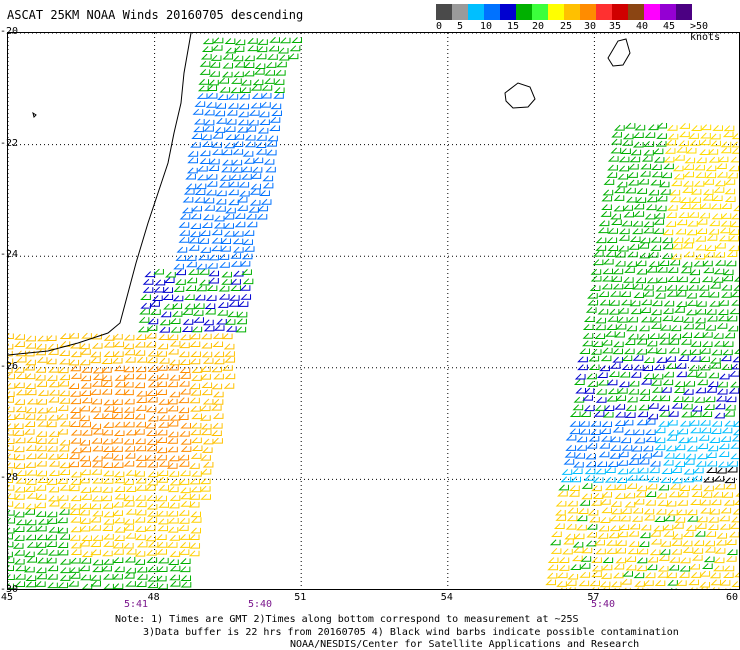 Image resolution: width=740 pixels, height=650 pixels. Describe the element at coordinates (564, 12) in the screenshot. I see `wind-speed-colorbar` at that location.